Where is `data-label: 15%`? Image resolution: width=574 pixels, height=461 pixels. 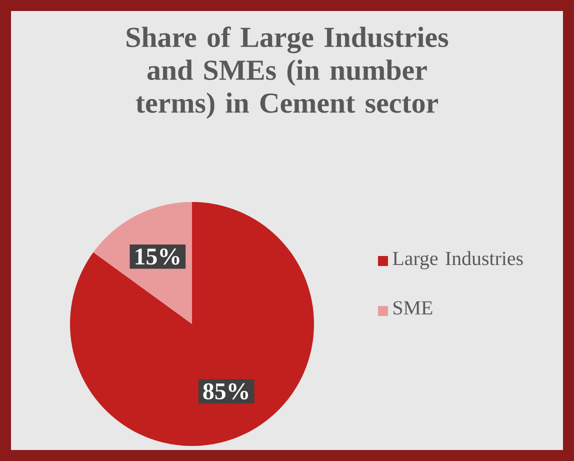
data-label: 15% is located at coordinates (158, 256).